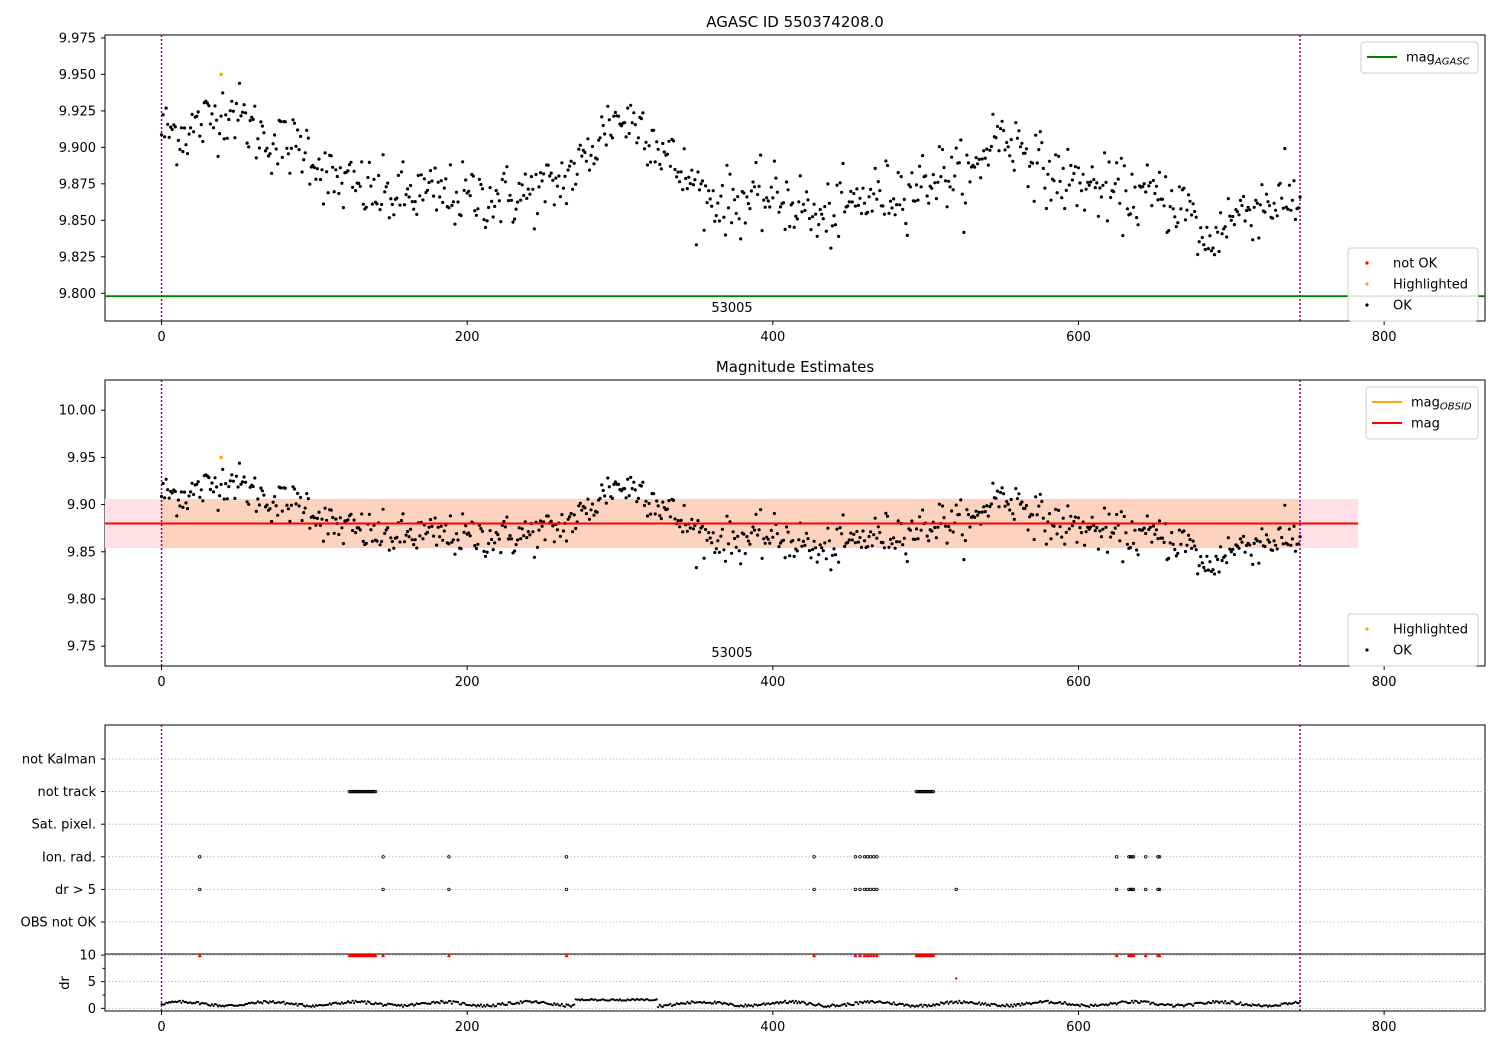 Image resolution: width=1500 pixels, height=1050 pixels. What do you see at coordinates (92, 1009) in the screenshot?
I see `y-tick-label: 0` at bounding box center [92, 1009].